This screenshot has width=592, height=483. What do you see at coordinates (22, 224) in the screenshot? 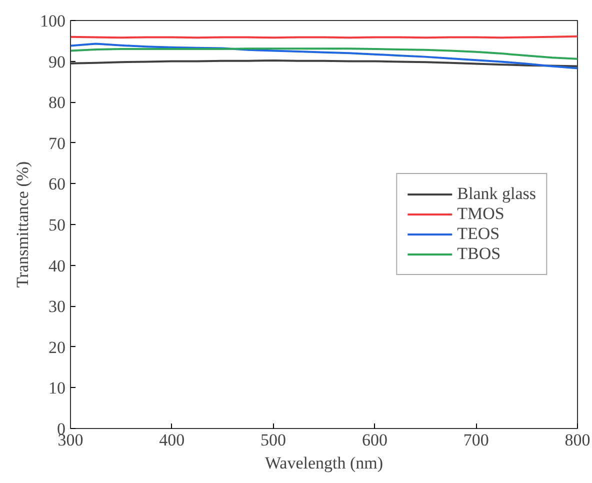
I see `y-axis-title: Transmittance (%)` at bounding box center [22, 224].